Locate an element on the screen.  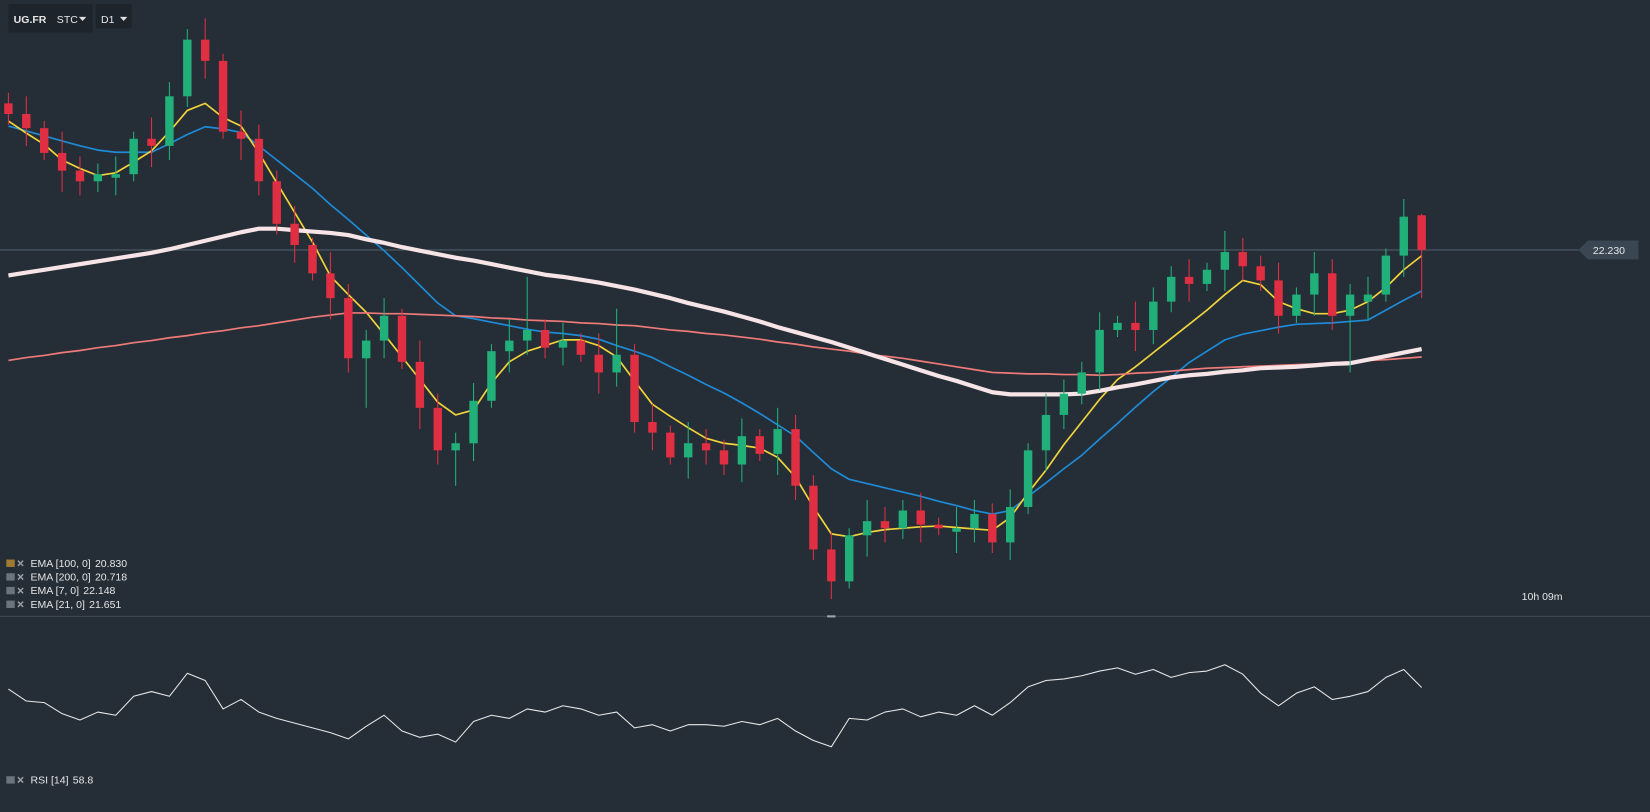
timeframe-box is located at coordinates (113, 16).